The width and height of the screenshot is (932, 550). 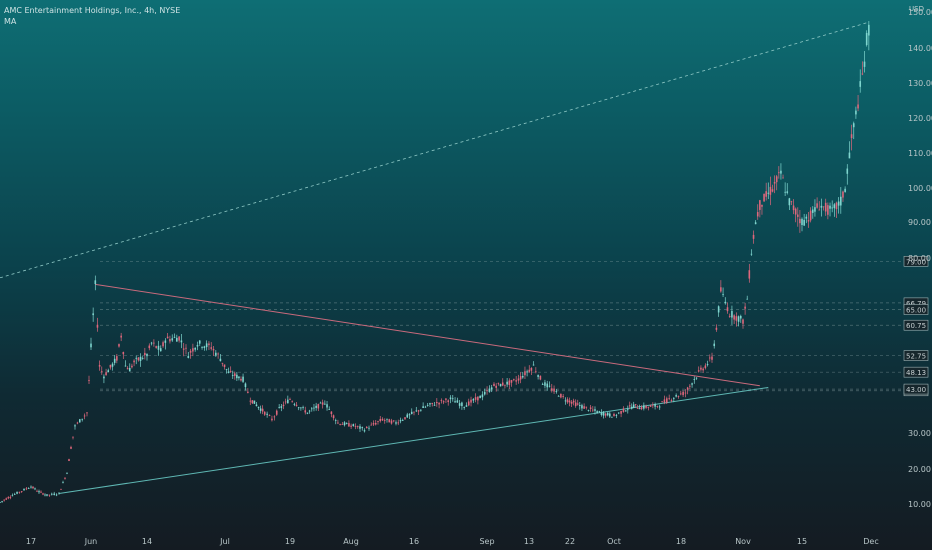 What do you see at coordinates (920, 83) in the screenshot?
I see `y-tick-label: 130.00` at bounding box center [920, 83].